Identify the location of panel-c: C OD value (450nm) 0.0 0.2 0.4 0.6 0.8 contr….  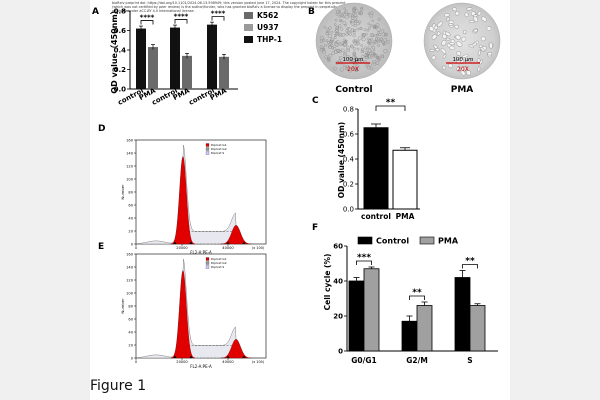
(366, 158).